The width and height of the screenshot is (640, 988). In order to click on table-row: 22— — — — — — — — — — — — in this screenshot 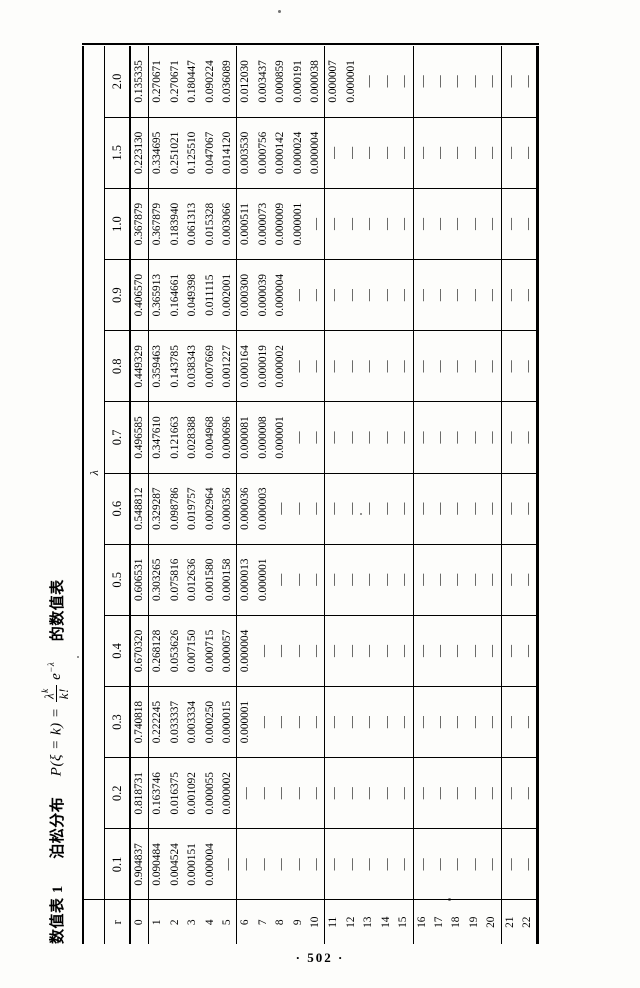, I will do `click(527, 495)`.